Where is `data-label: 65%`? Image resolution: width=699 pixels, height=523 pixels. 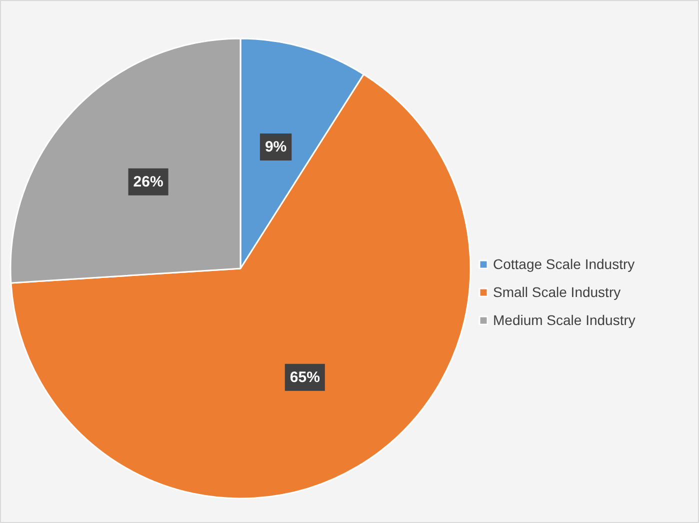
data-label: 65% is located at coordinates (305, 377).